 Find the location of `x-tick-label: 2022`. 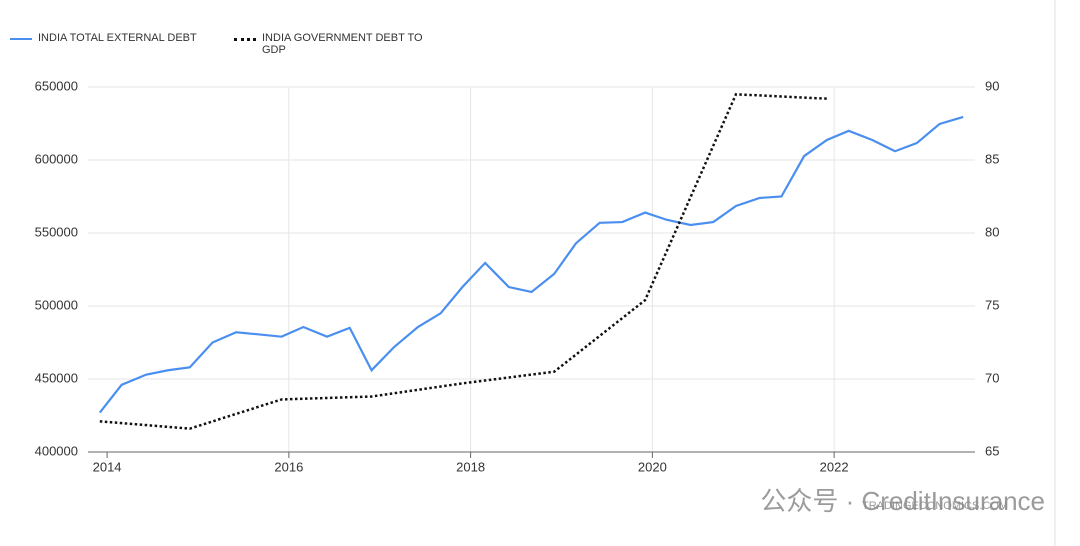

x-tick-label: 2022 is located at coordinates (834, 466).